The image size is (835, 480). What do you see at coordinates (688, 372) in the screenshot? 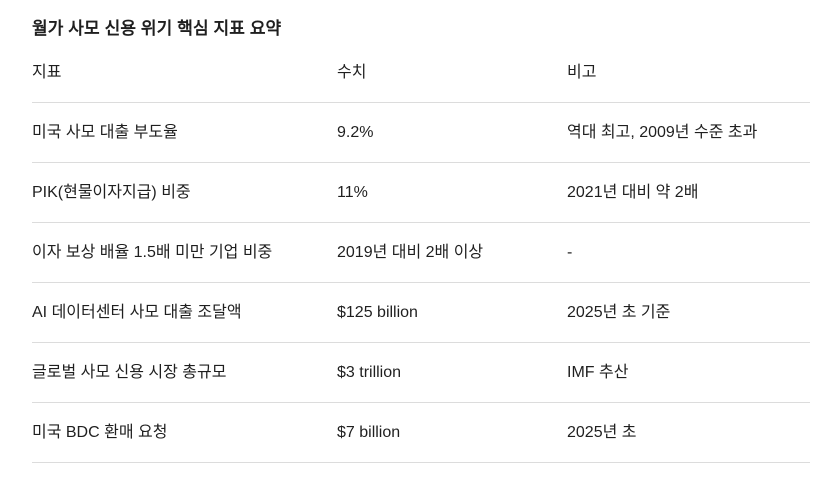
I see `cell-note: IMF 추산` at bounding box center [688, 372].